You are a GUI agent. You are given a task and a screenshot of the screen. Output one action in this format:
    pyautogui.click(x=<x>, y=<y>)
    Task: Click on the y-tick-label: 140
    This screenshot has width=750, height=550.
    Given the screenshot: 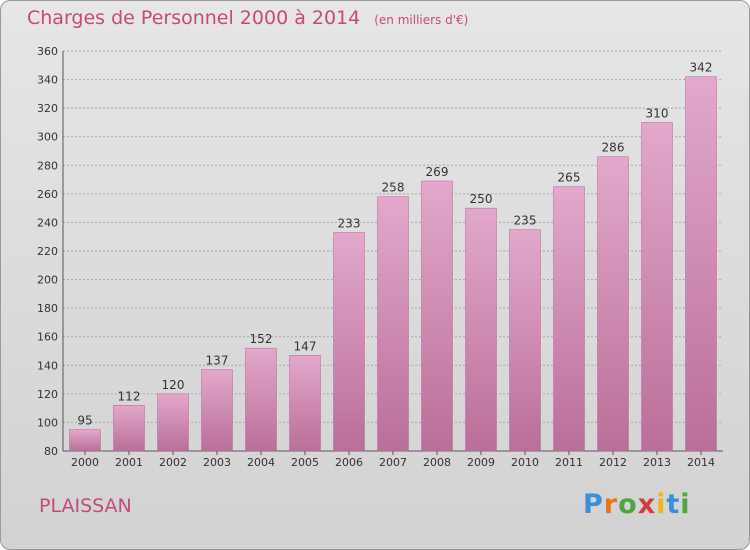 What is the action you would take?
    pyautogui.click(x=47, y=365)
    